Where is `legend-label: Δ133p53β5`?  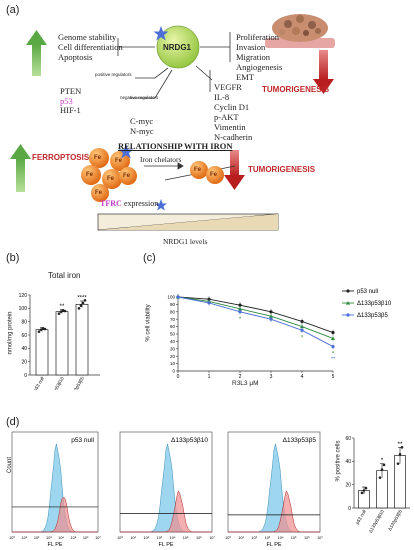 legend-label: Δ133p53β5 is located at coordinates (372, 316).